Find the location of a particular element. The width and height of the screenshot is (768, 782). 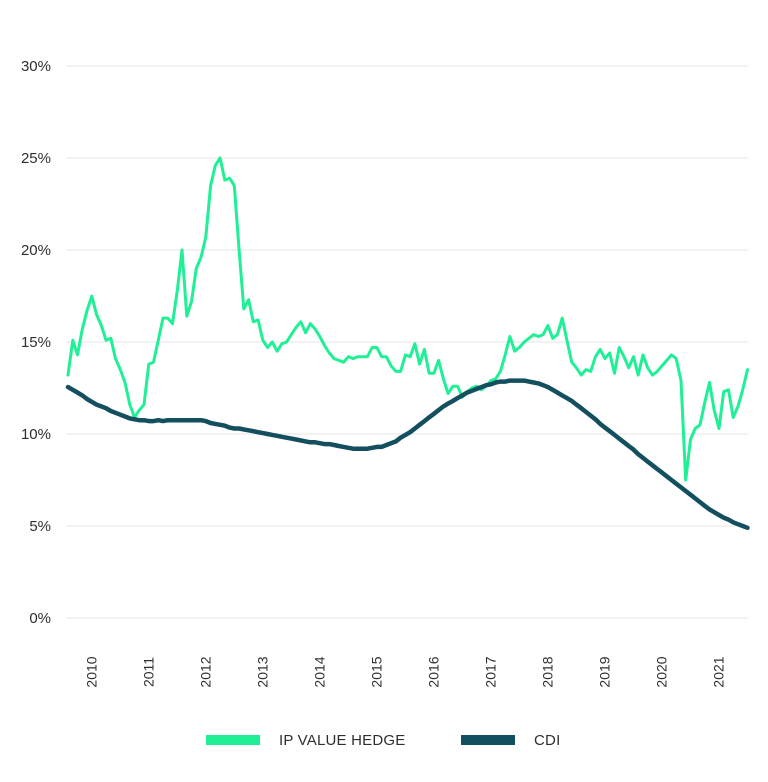

legend-label-cdi: CDI is located at coordinates (547, 740).